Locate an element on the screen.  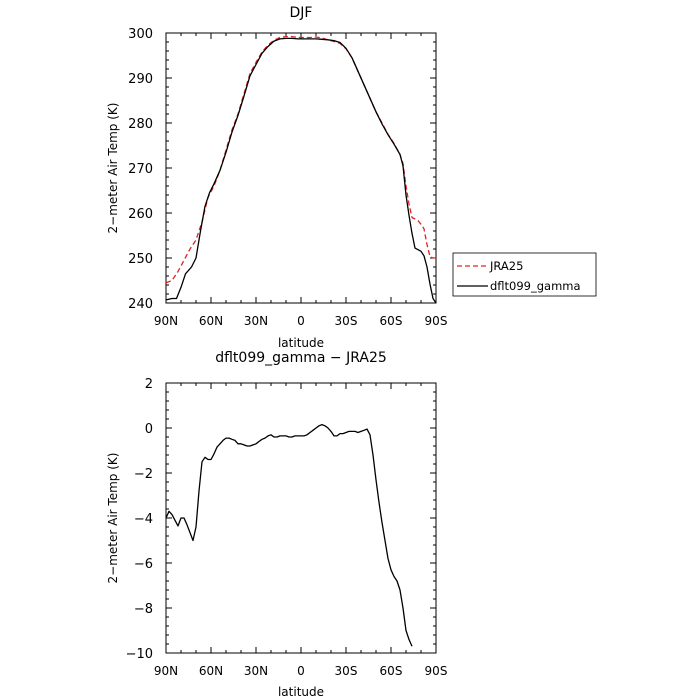
y-tick-label: −4 is located at coordinates (143, 519).